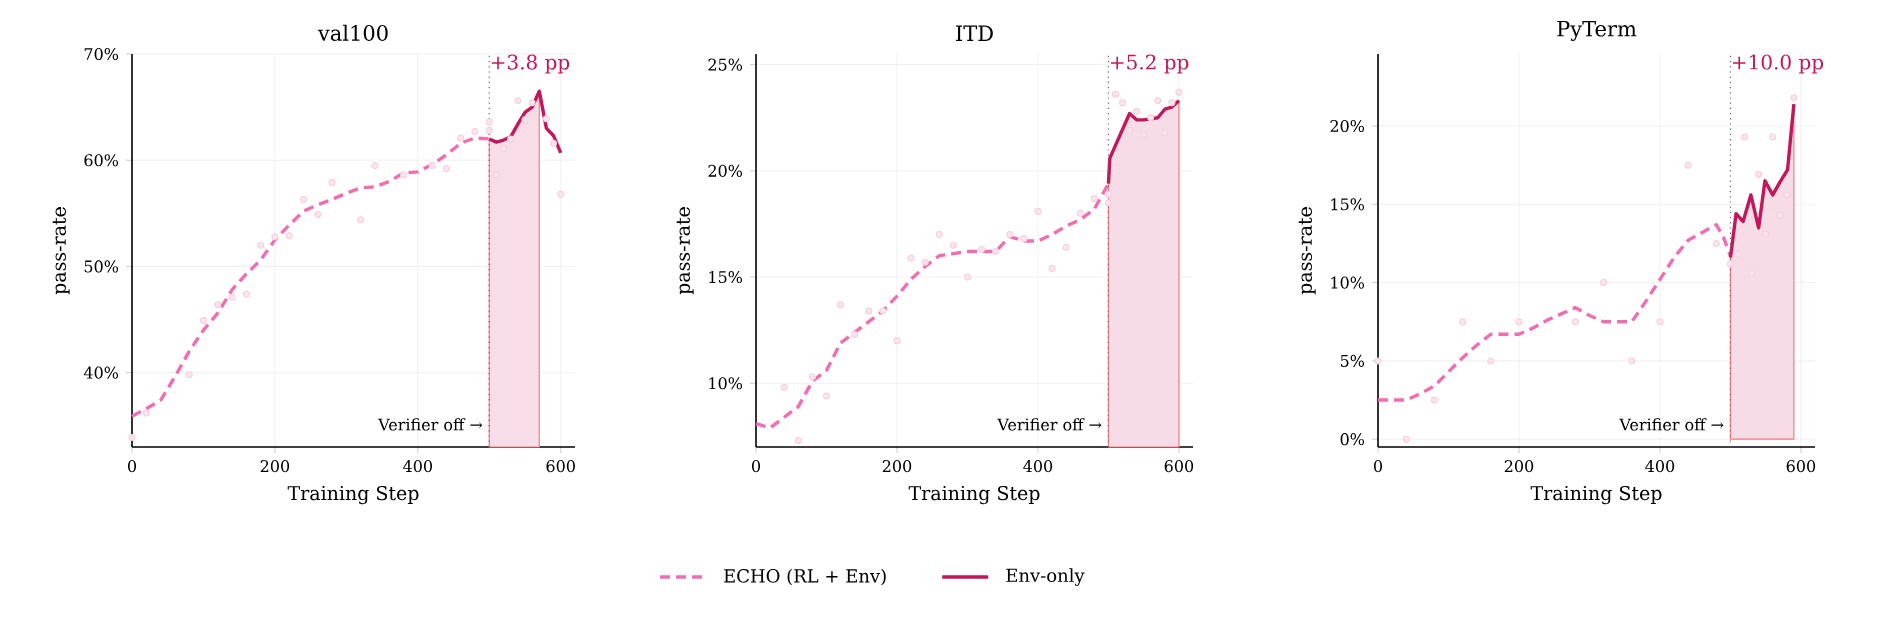 This screenshot has height=622, width=1878. I want to click on ref-line-label: Verifier off →, so click(430, 424).